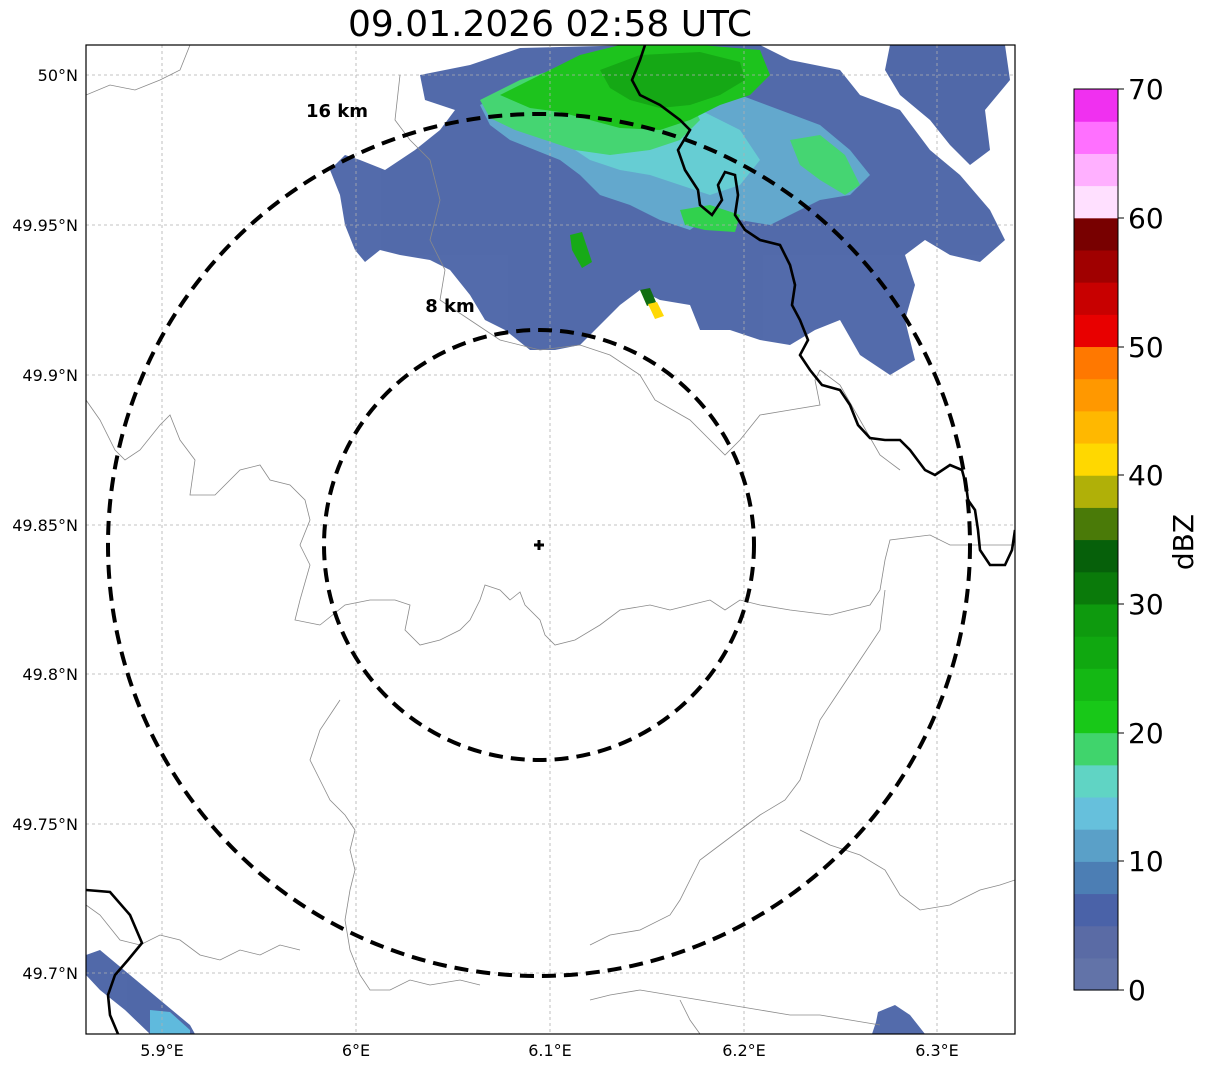 This screenshot has width=1207, height=1069. Describe the element at coordinates (450, 306) in the screenshot. I see `ring-label-8km: 8 km` at that location.